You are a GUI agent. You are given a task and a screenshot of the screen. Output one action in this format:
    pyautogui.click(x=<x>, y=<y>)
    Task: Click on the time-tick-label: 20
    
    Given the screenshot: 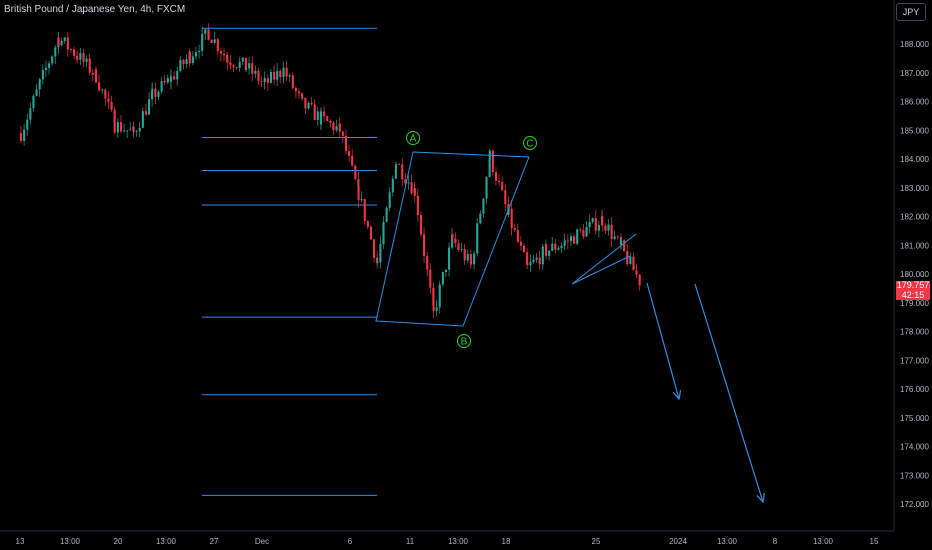 What is the action you would take?
    pyautogui.click(x=118, y=541)
    